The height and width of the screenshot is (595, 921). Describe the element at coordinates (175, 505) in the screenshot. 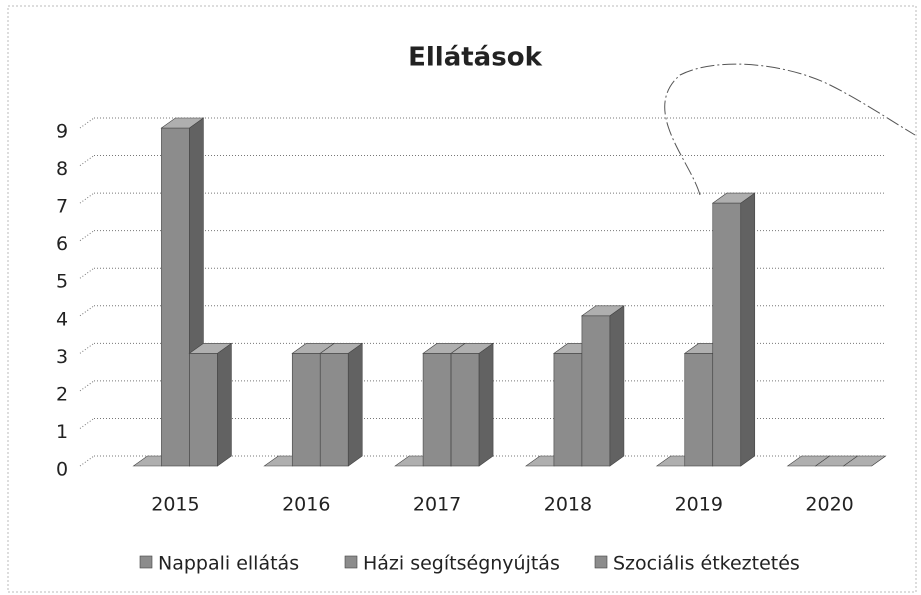

I see `x-tick-label: 2015` at that location.